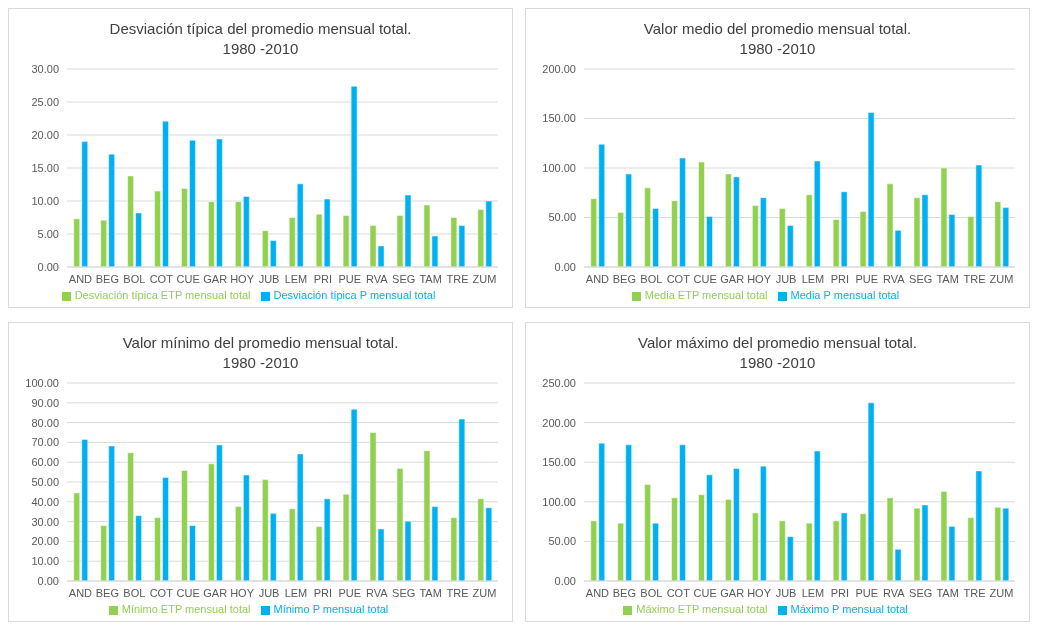  Describe the element at coordinates (777, 343) in the screenshot. I see `chart-title: Valor máximo del promedio mensual total.` at that location.